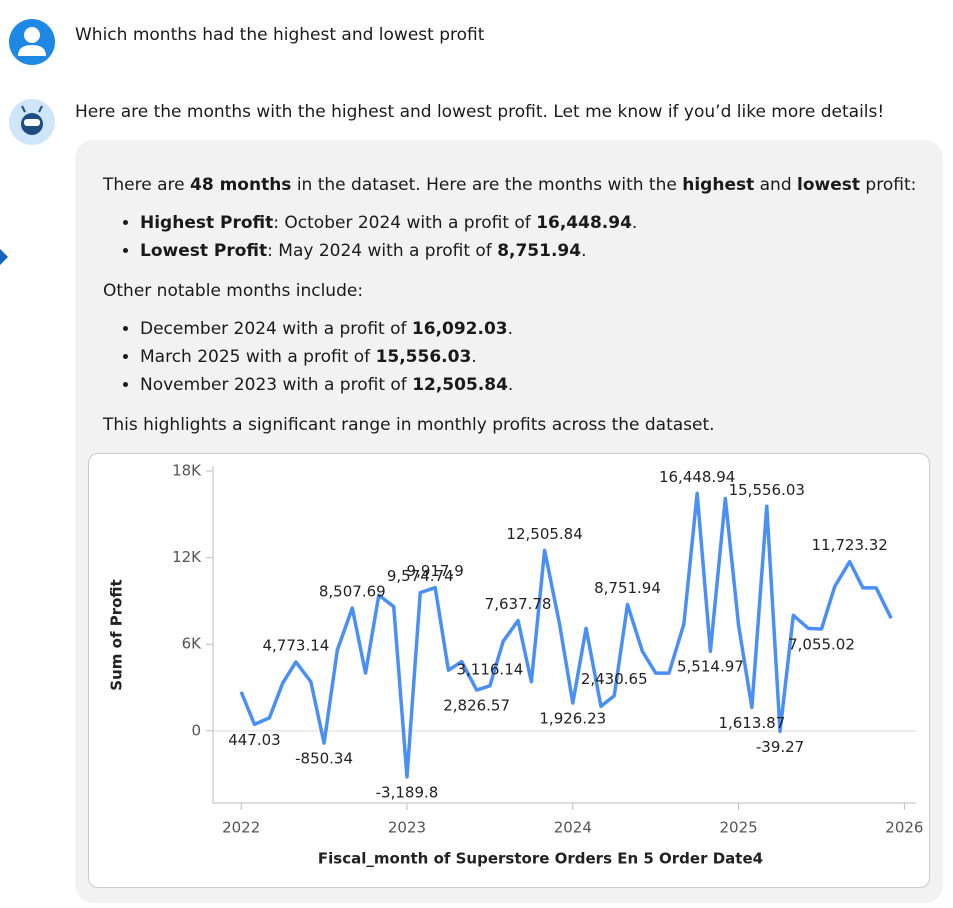 Image resolution: width=953 pixels, height=908 pixels. I want to click on data-label: 15,556.03, so click(767, 490).